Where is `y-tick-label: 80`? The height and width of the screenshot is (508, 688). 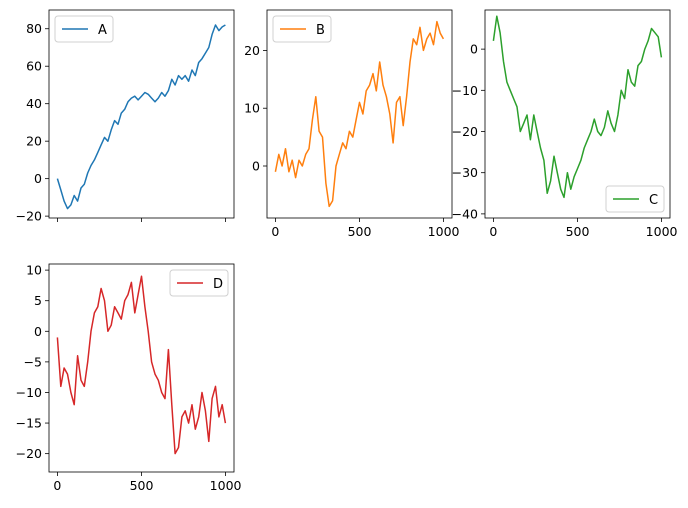 y-tick-label: 80 is located at coordinates (34, 28).